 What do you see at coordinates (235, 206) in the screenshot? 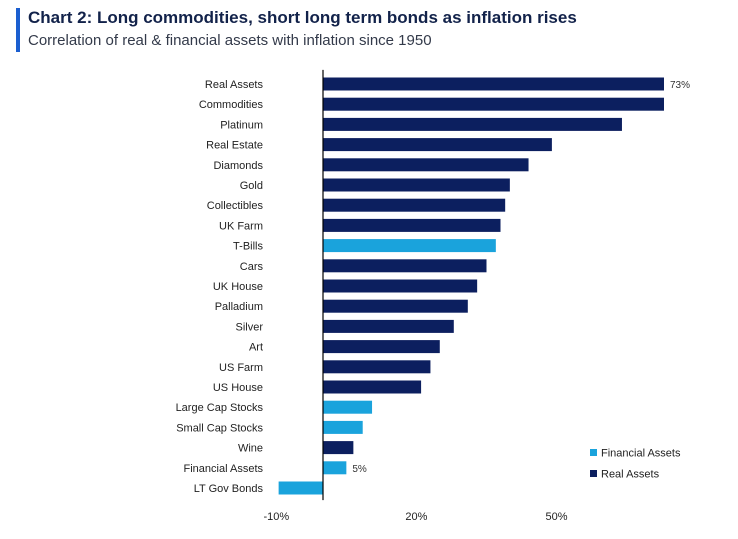
I see `category-label: Collectibles` at bounding box center [235, 206].